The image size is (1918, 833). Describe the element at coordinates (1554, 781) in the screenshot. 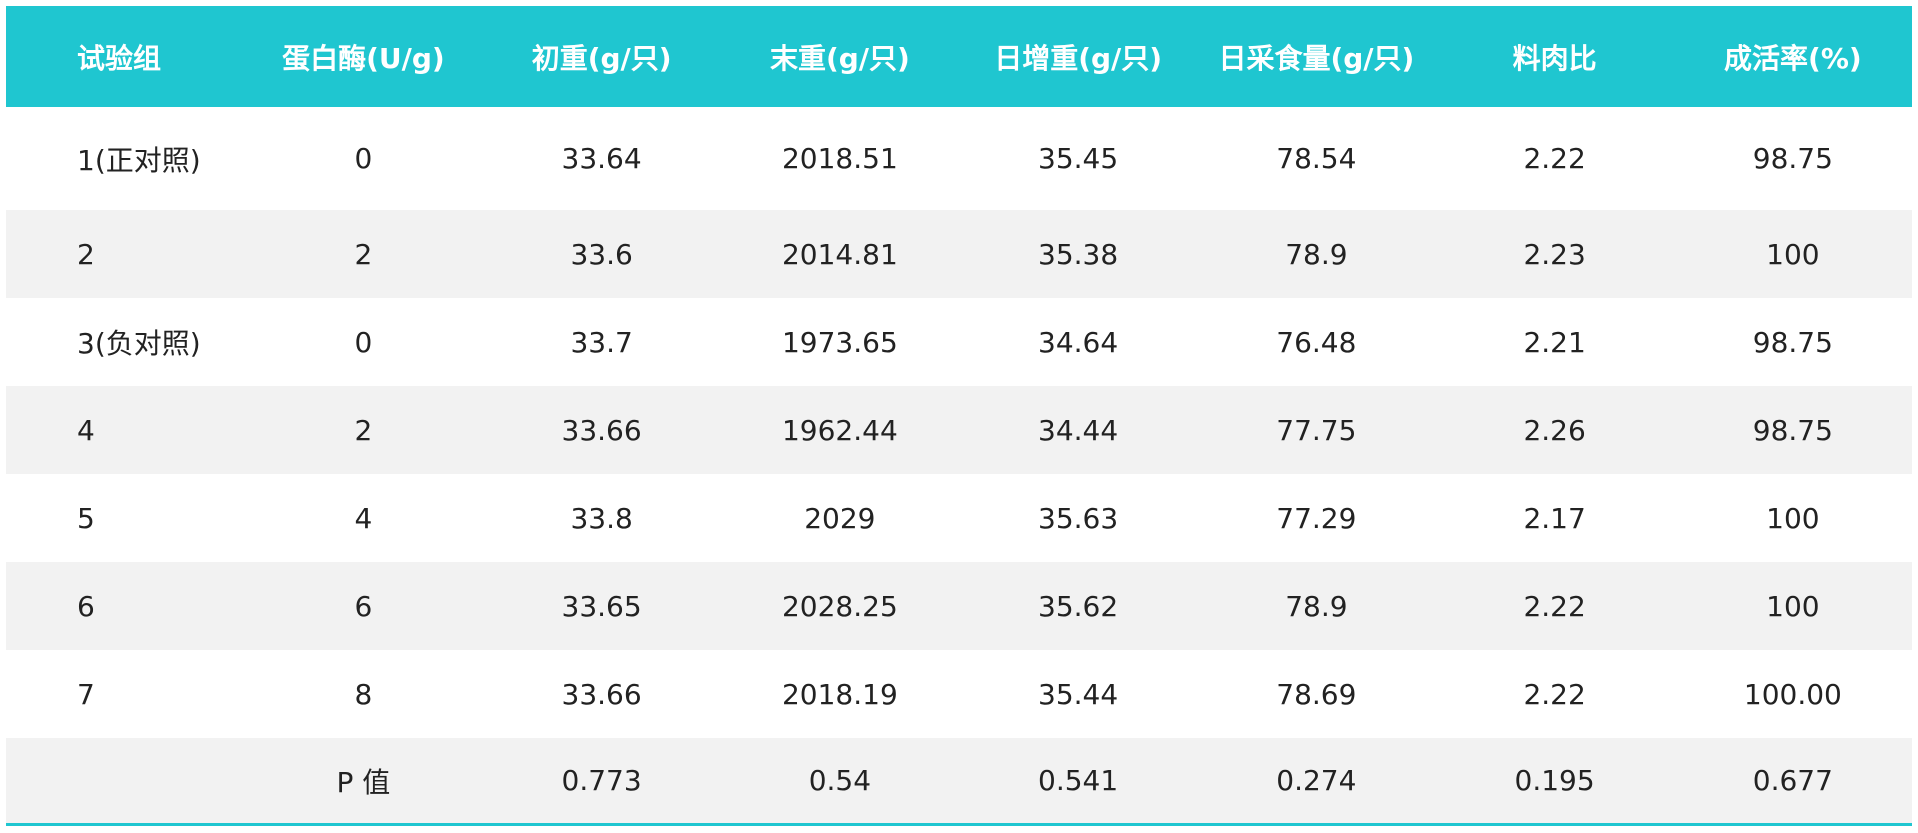

I see `table-cell: 0.195` at that location.